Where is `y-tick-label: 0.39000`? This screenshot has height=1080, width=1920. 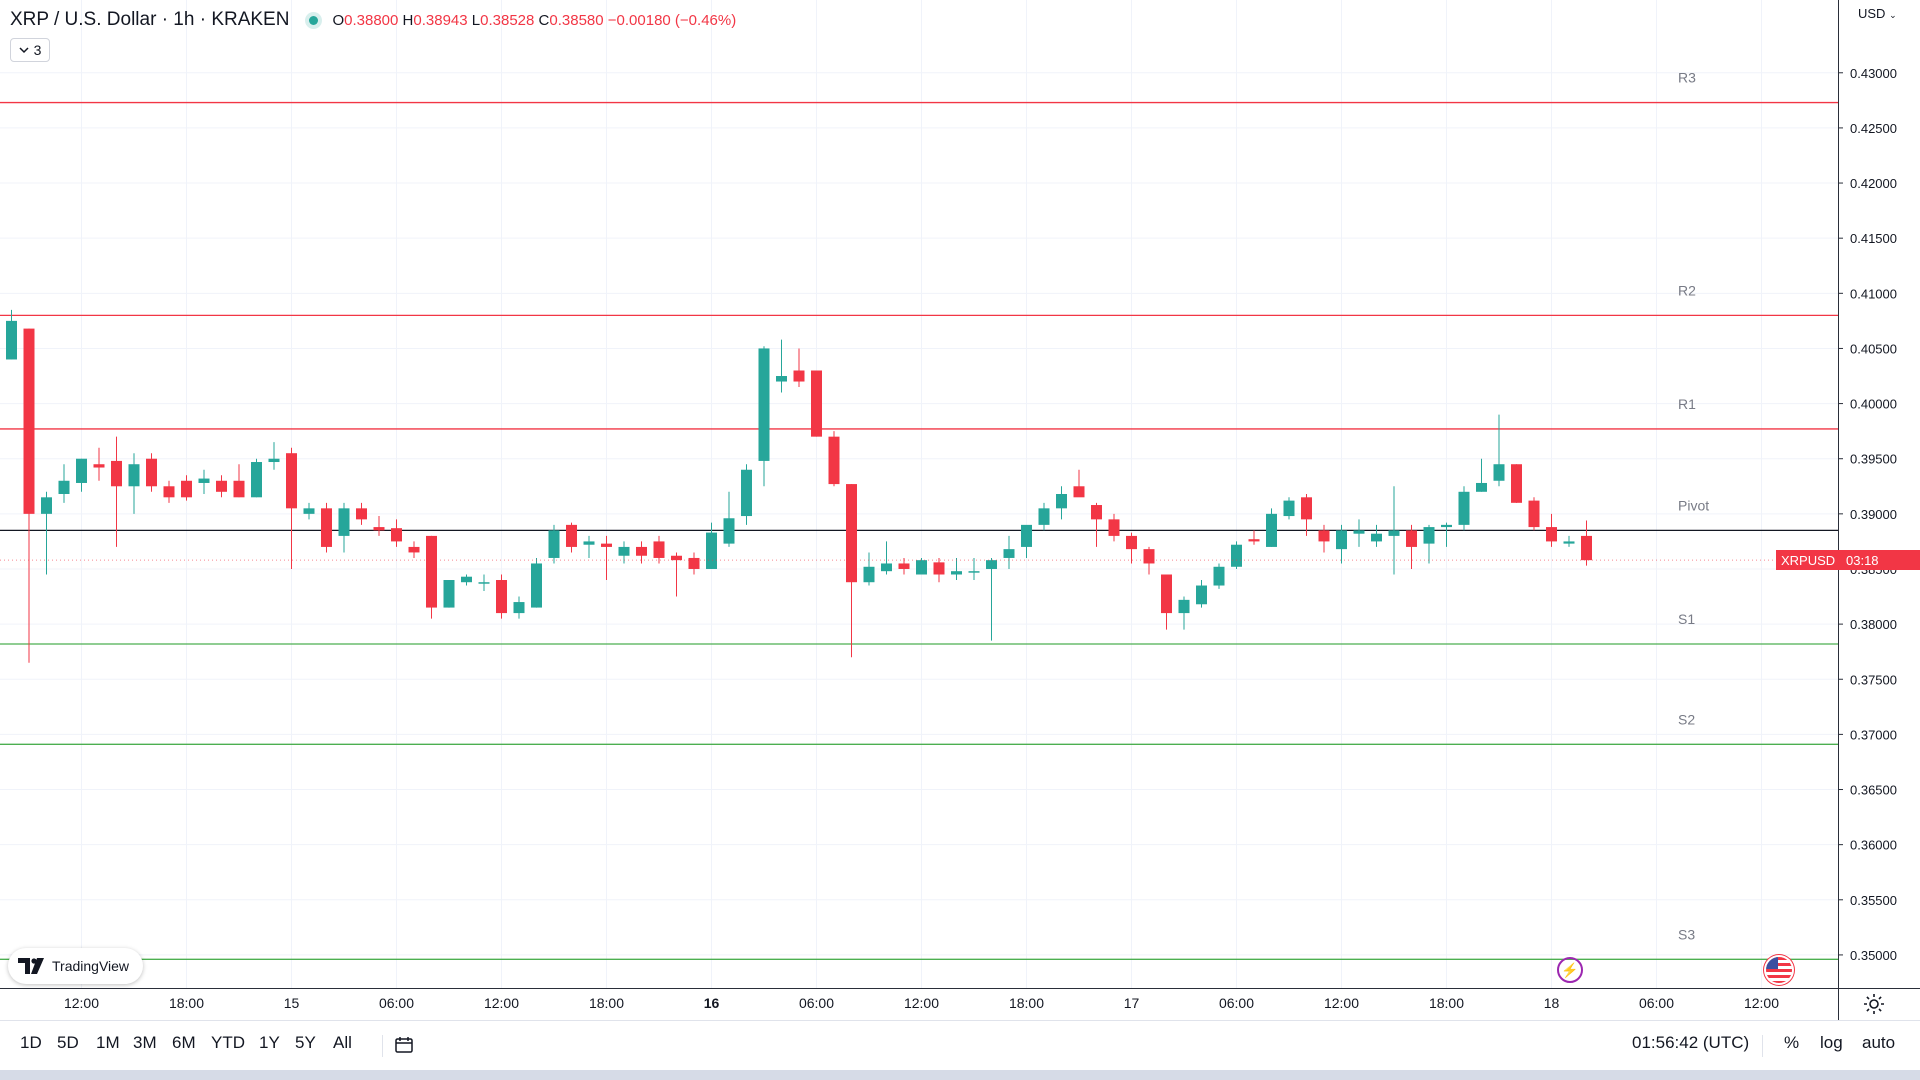 y-tick-label: 0.39000 is located at coordinates (1873, 514).